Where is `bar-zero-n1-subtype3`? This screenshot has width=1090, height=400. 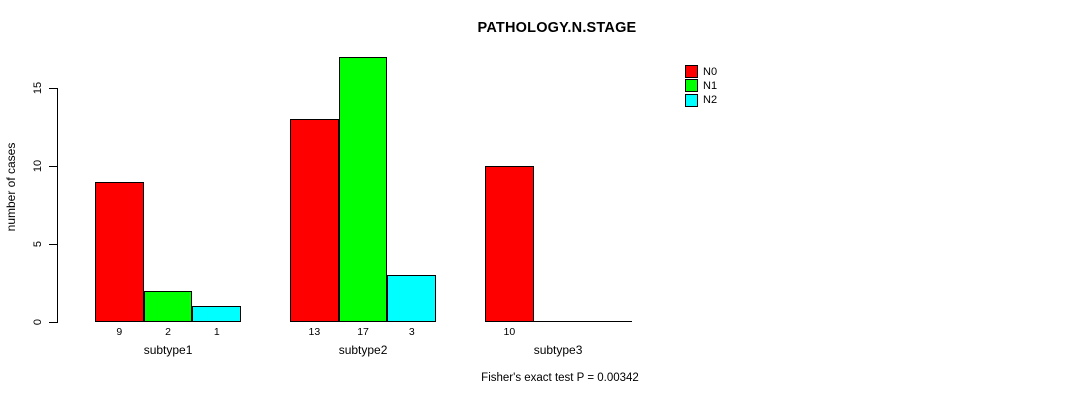
bar-zero-n1-subtype3 is located at coordinates (558, 321).